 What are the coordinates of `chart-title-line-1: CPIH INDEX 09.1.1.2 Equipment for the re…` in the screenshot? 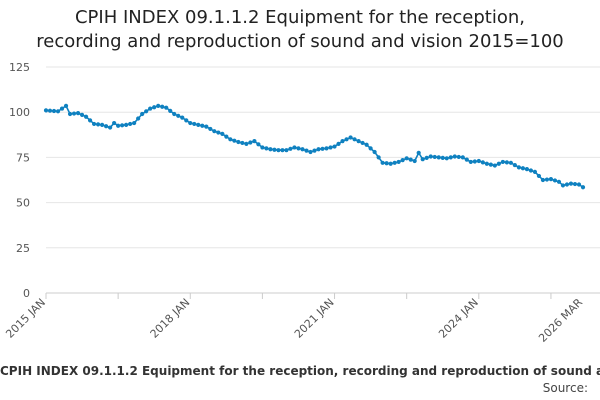 It's located at (300, 17).